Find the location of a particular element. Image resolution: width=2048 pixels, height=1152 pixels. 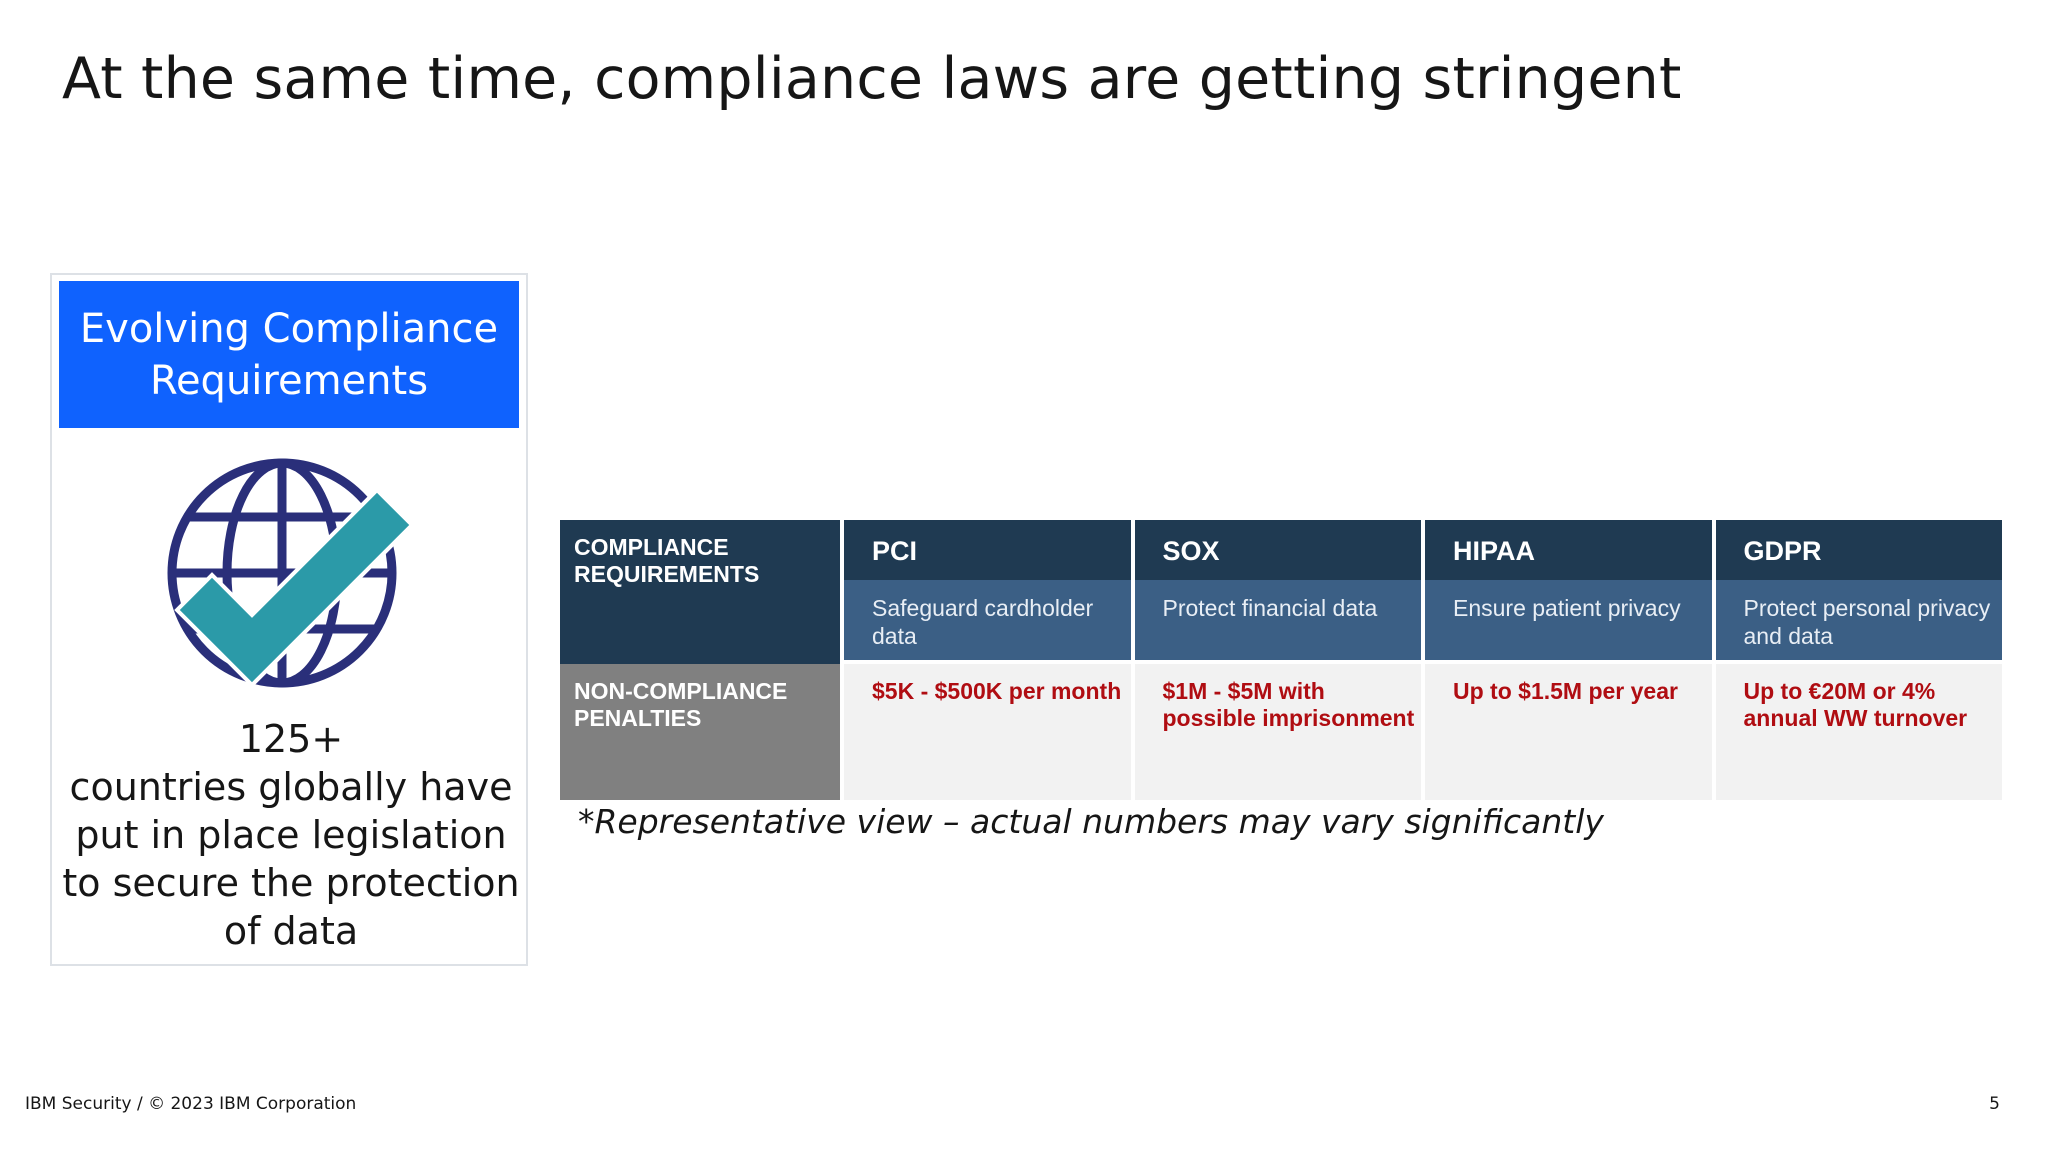

requirement-pci: Safeguard cardholder data is located at coordinates (987, 622).